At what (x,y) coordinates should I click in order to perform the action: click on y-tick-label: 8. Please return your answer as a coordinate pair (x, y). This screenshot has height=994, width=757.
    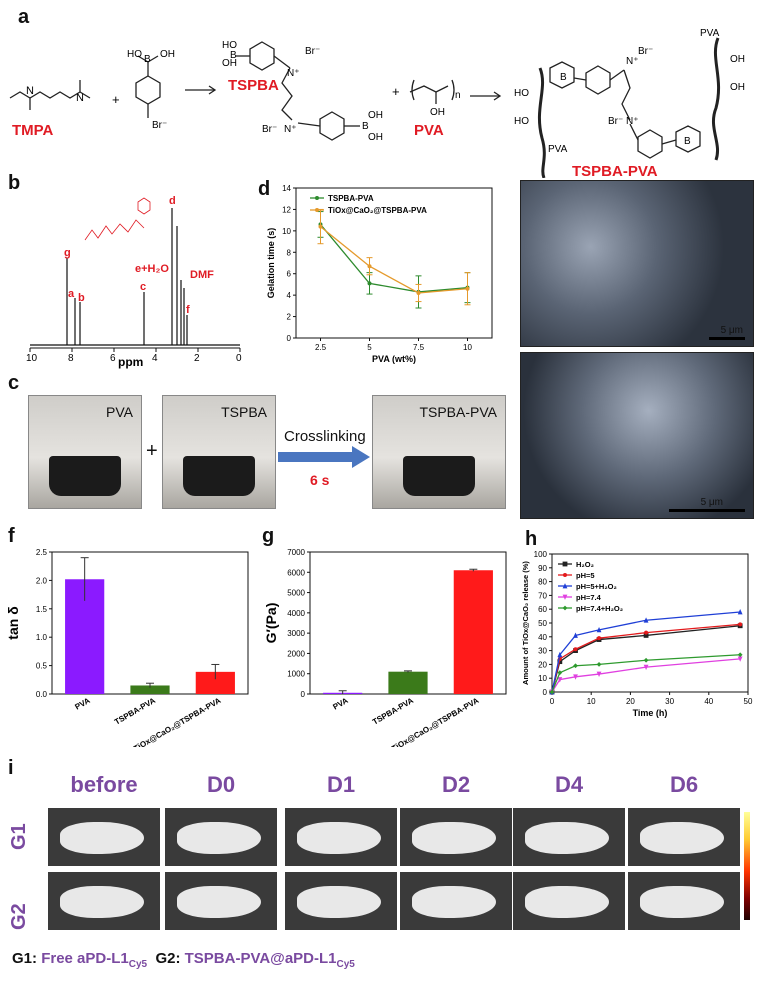
    Looking at the image, I should click on (289, 252).